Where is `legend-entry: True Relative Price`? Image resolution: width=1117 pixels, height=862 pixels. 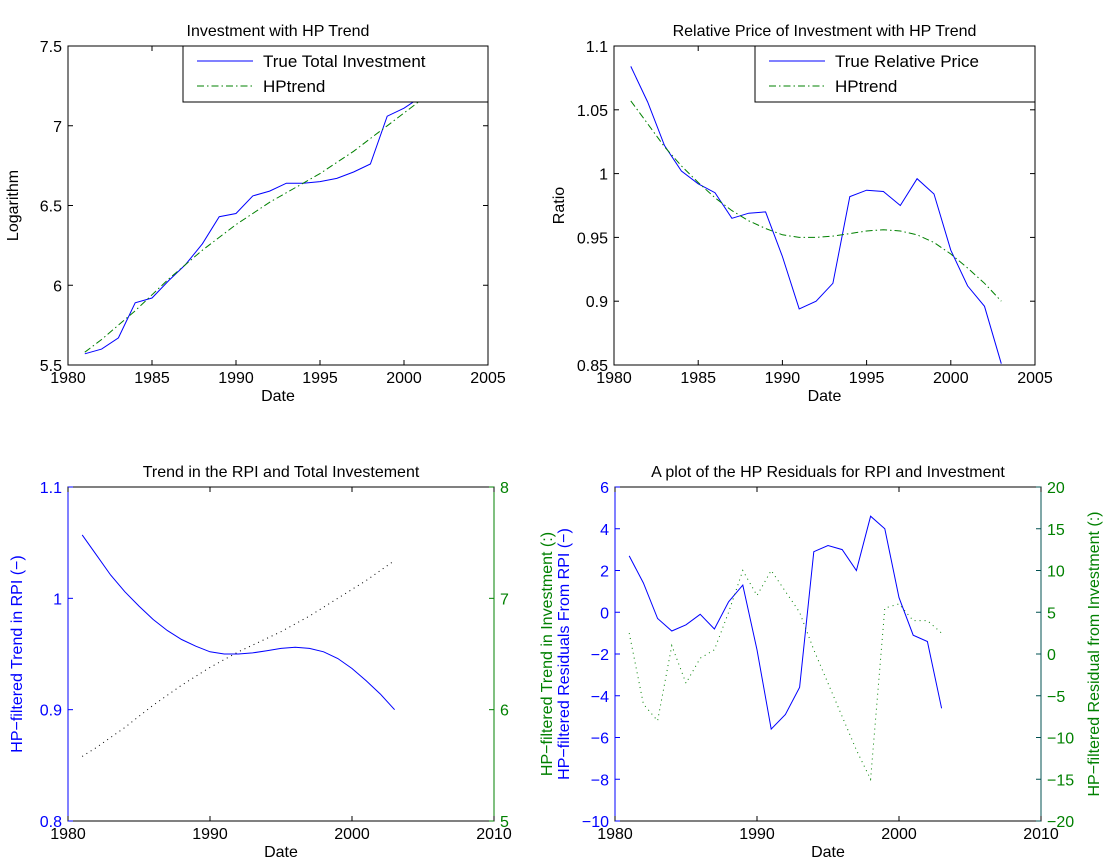
legend-entry: True Relative Price is located at coordinates (907, 61).